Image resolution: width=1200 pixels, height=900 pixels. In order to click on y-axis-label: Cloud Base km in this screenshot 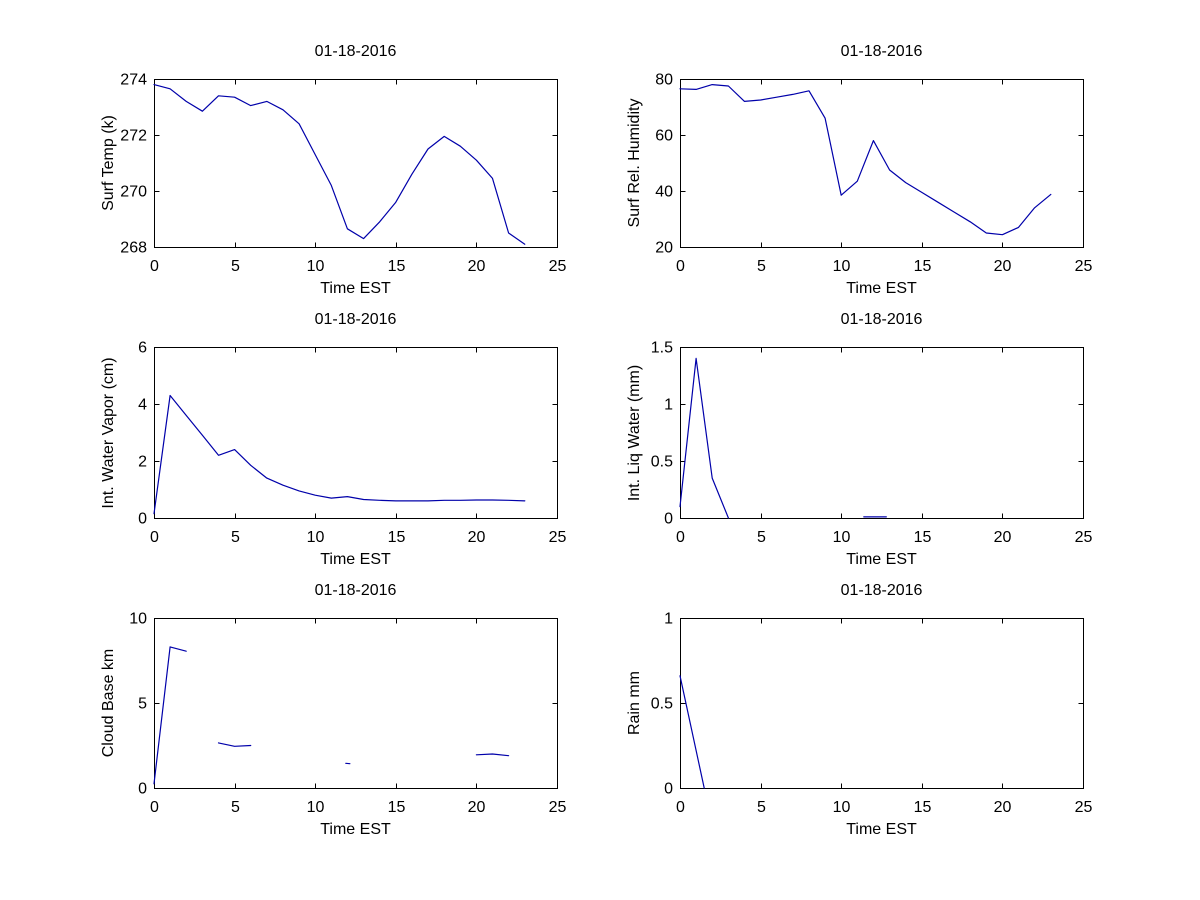, I will do `click(108, 703)`.